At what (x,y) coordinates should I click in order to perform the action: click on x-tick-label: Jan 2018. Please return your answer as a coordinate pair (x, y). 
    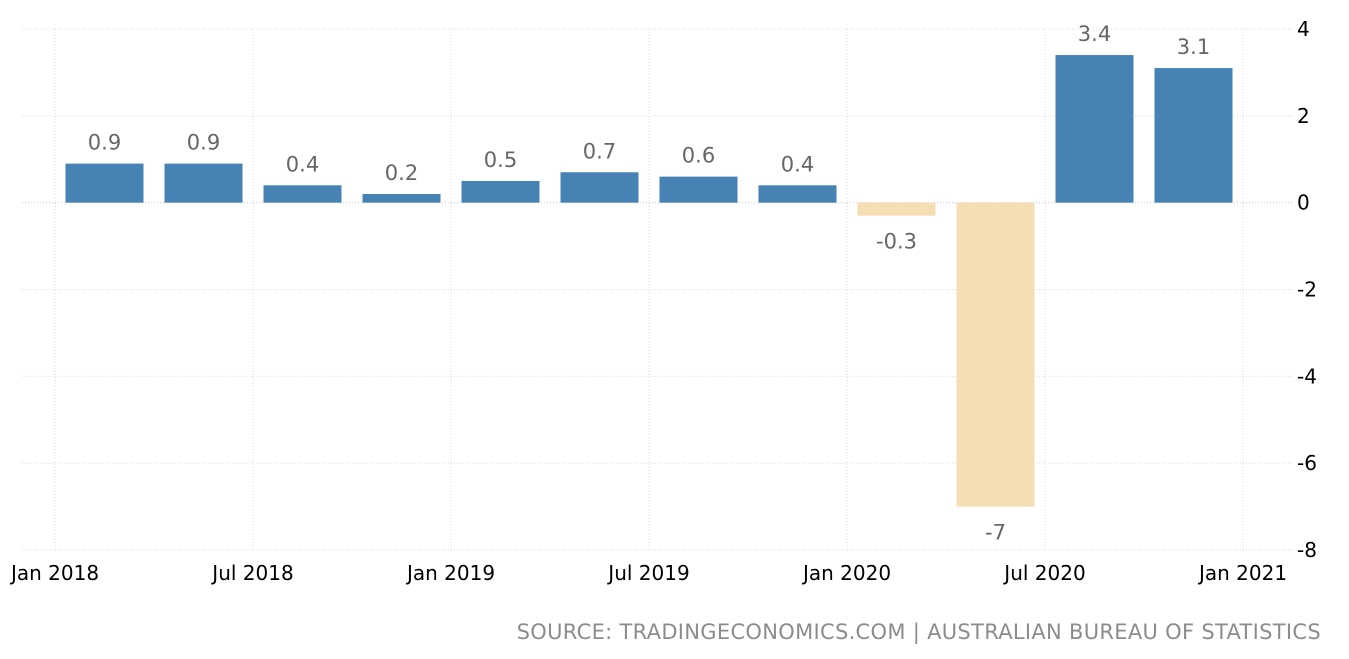
    Looking at the image, I should click on (54, 573).